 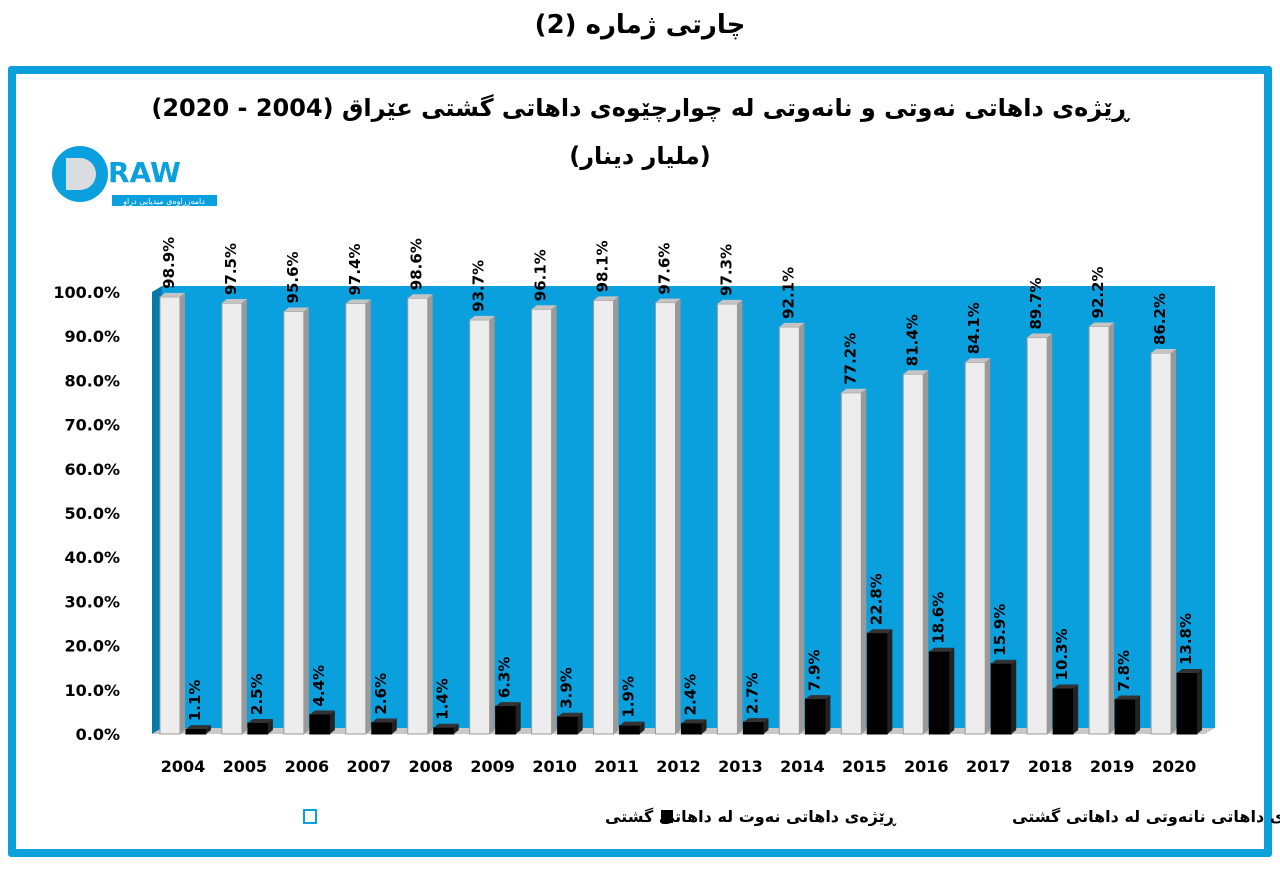 I want to click on x-tick-label: 2016, so click(x=926, y=766).